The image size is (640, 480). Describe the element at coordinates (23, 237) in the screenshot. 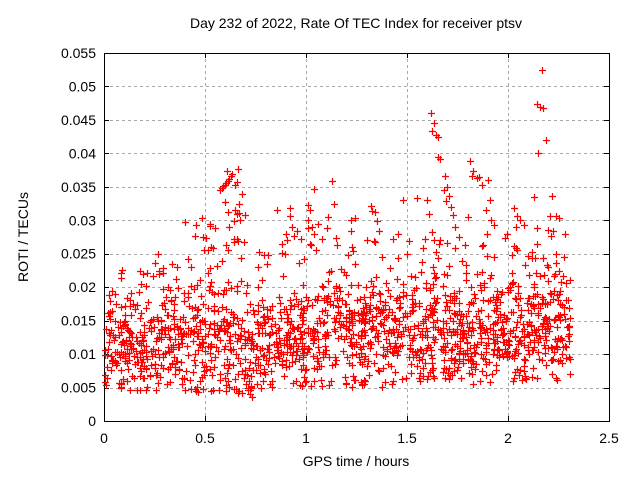

I see `y-axis-label: ROTI / TECUs` at that location.